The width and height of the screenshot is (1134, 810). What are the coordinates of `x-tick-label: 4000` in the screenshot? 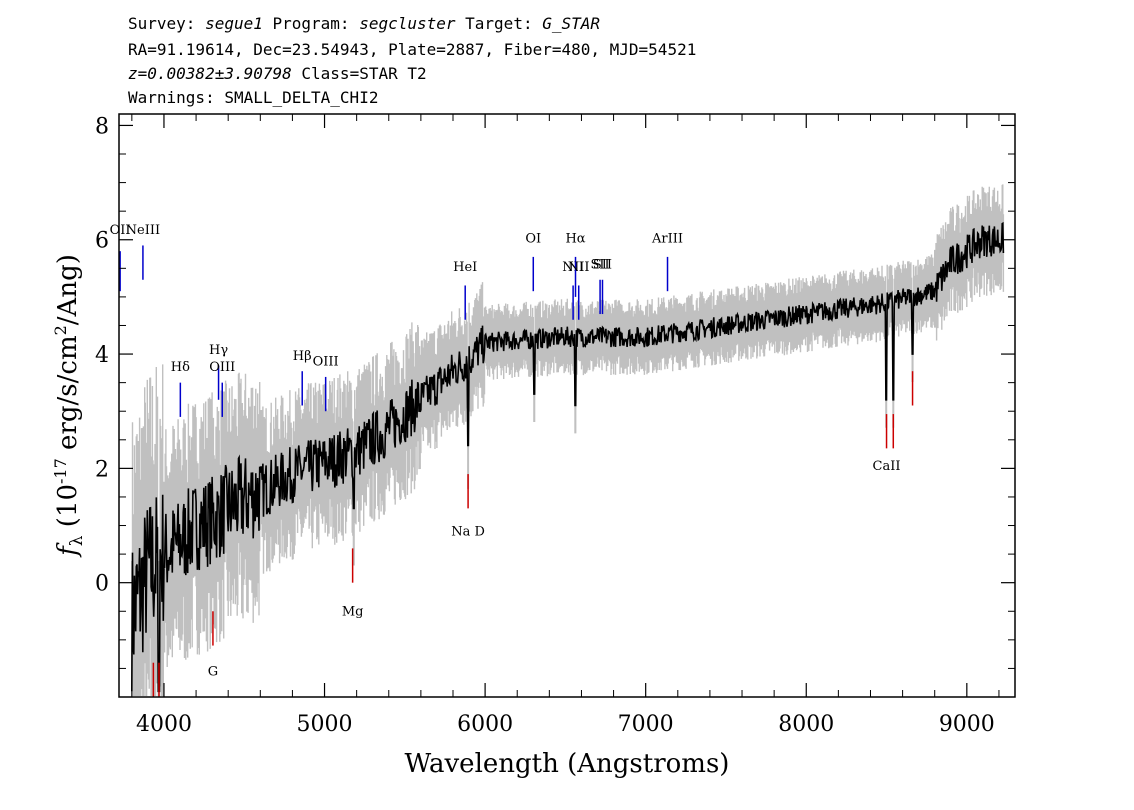 It's located at (164, 724).